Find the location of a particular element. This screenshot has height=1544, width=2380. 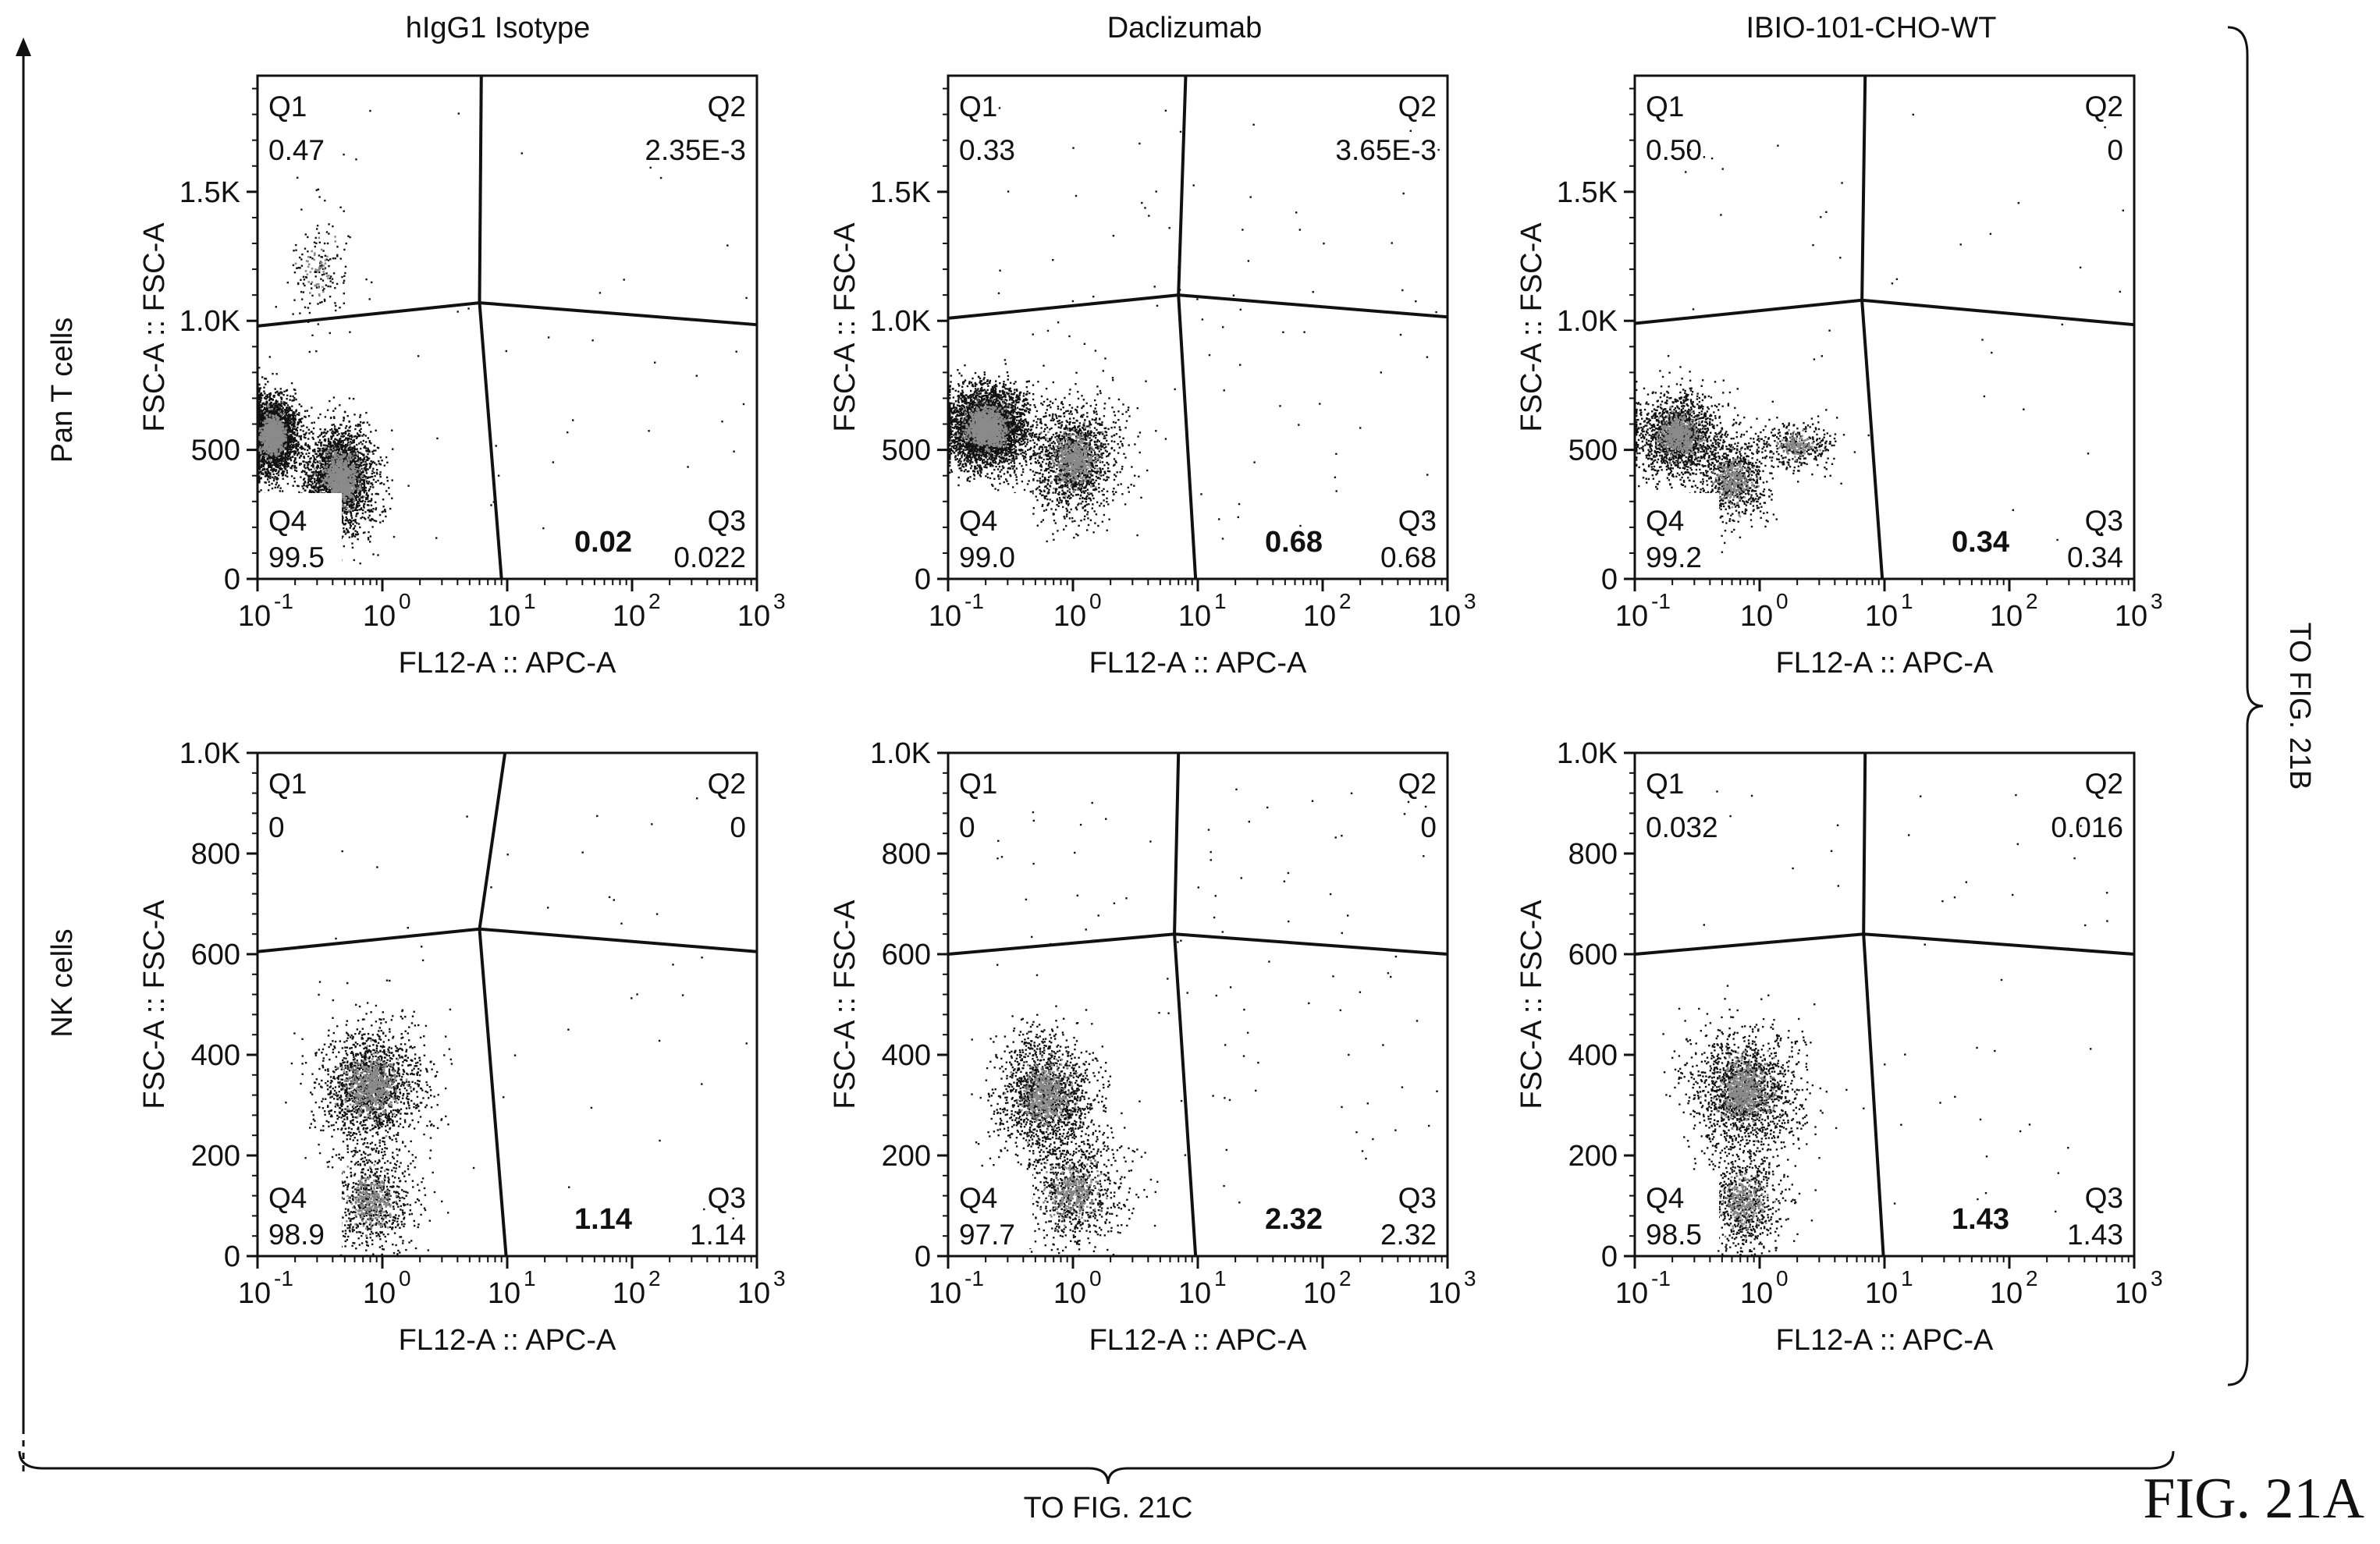

column-title-isotype: hIgG1 Isotype is located at coordinates (498, 28).